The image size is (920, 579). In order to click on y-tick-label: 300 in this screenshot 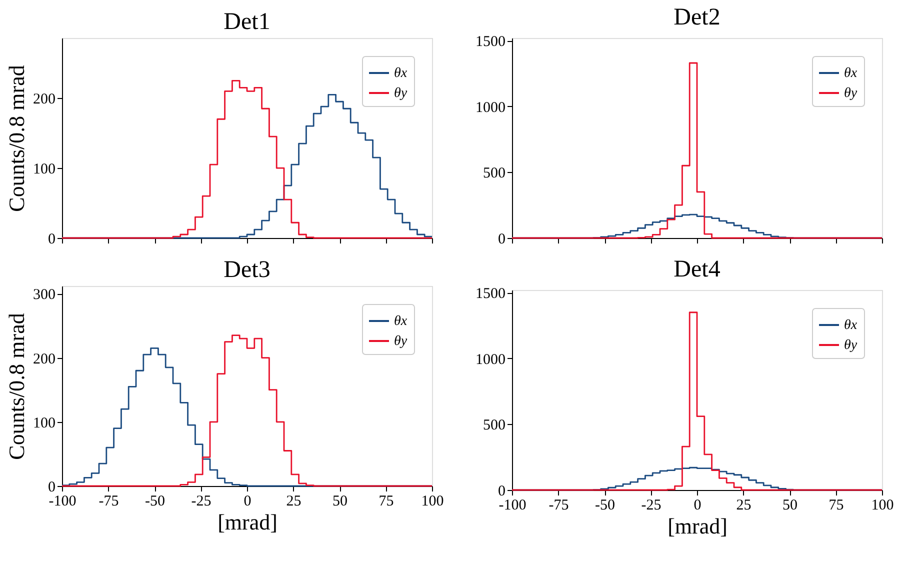, I will do `click(44, 295)`.